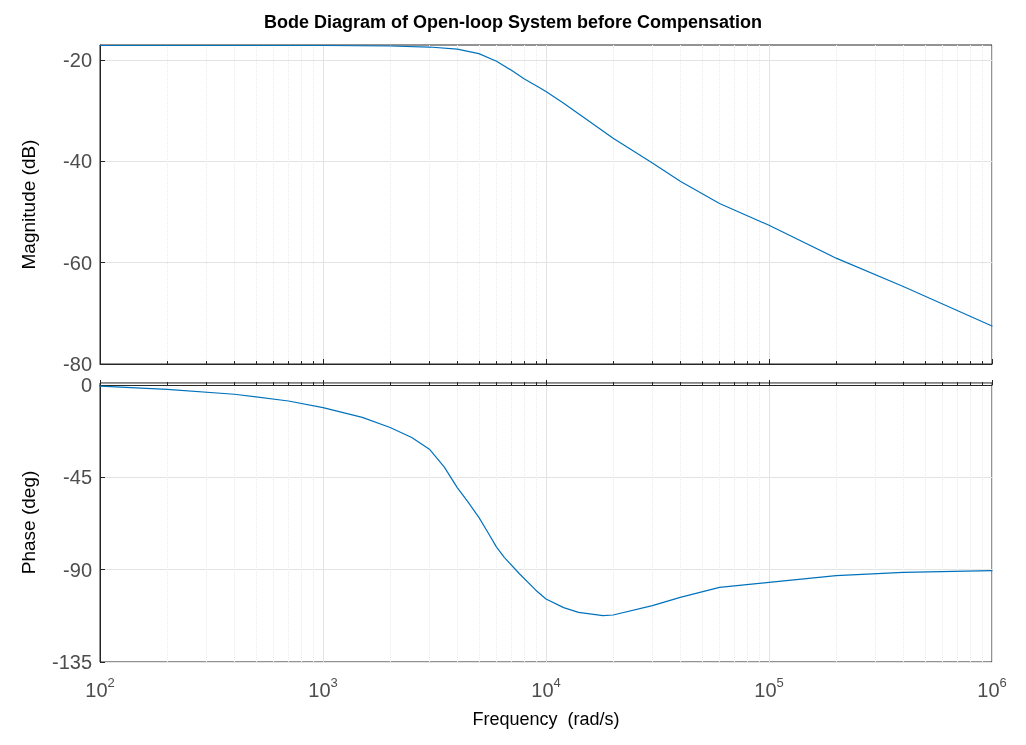 This screenshot has height=745, width=1026. Describe the element at coordinates (28, 522) in the screenshot. I see `y-axis-title: Phase (deg)` at that location.